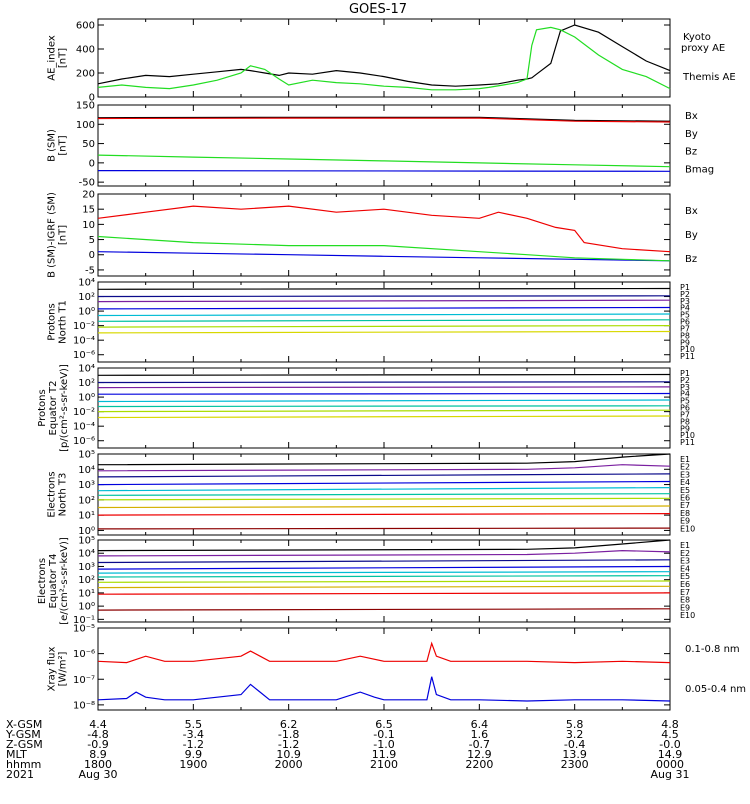 The image size is (750, 804). What do you see at coordinates (574, 744) in the screenshot?
I see `ephemeris-value: -0.4` at bounding box center [574, 744].